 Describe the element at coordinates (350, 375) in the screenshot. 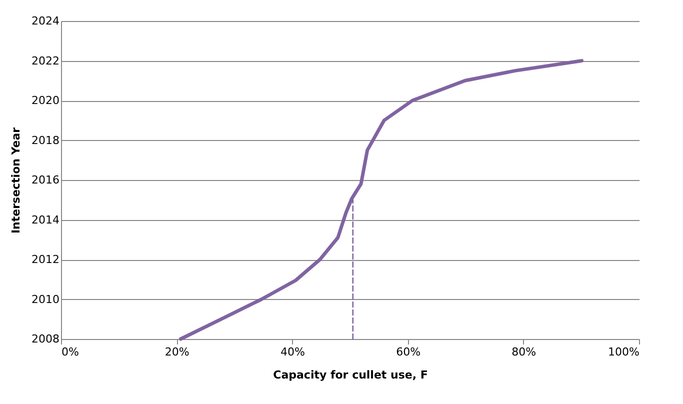

I see `x-axis-title: Capacity for cullet use, F` at that location.